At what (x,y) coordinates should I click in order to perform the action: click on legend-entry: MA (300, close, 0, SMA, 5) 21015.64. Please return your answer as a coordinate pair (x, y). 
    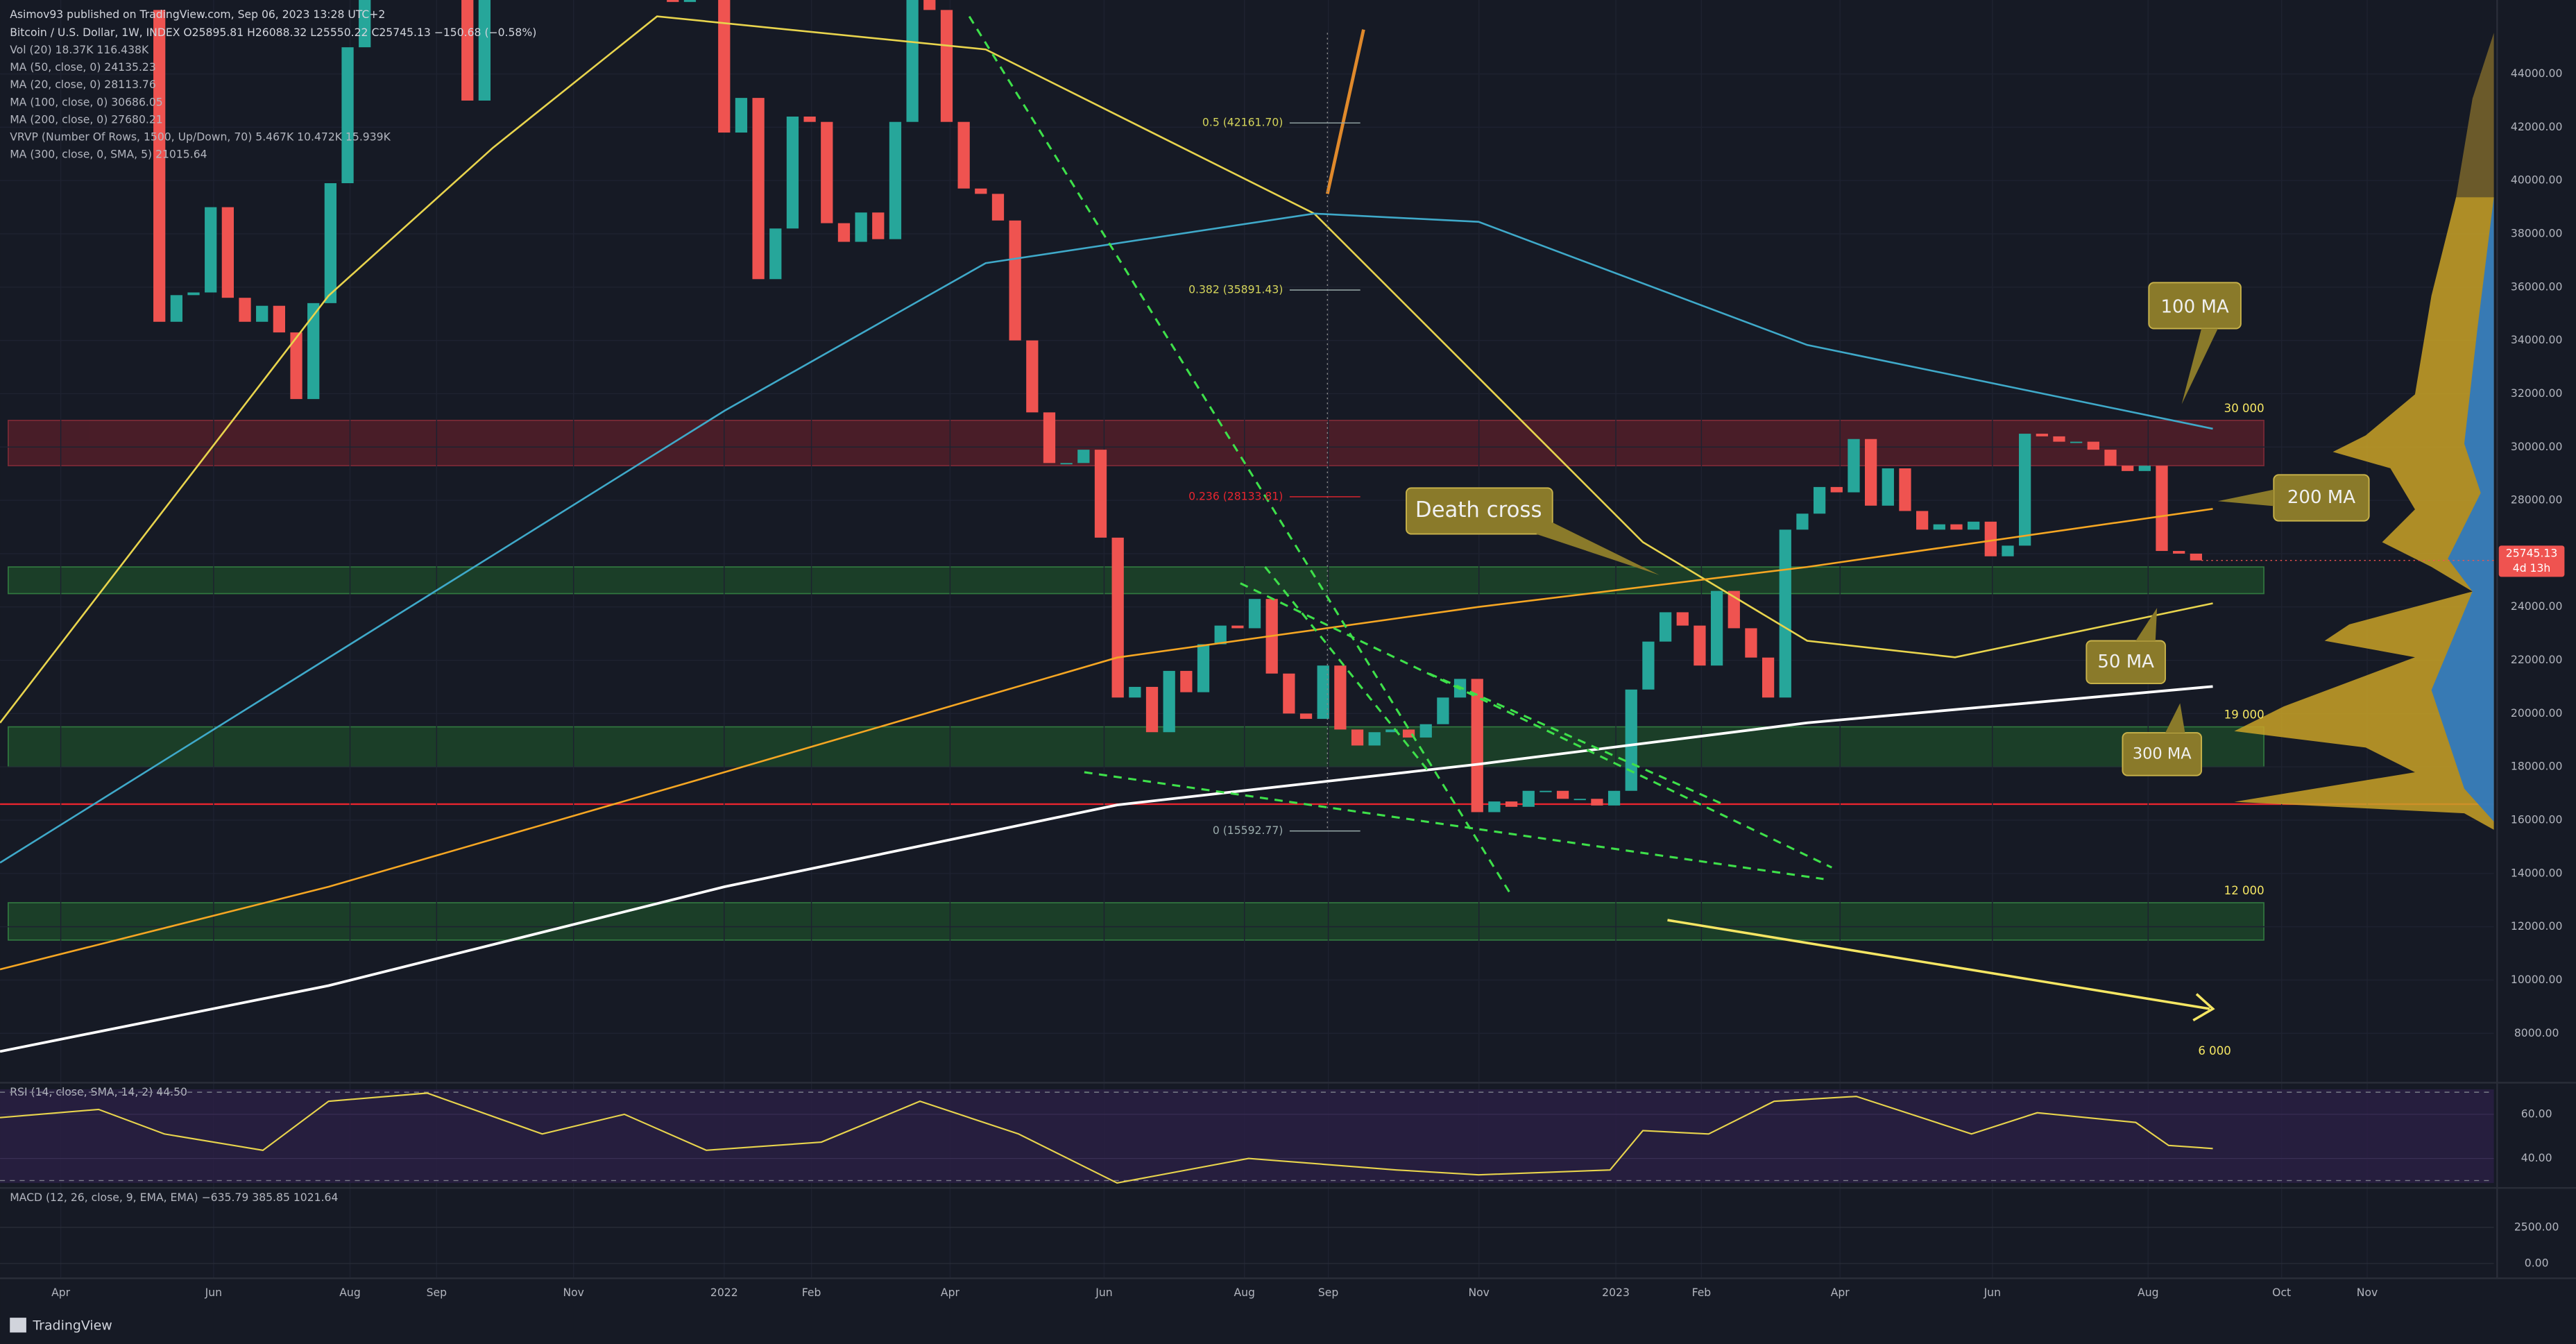
    Looking at the image, I should click on (108, 154).